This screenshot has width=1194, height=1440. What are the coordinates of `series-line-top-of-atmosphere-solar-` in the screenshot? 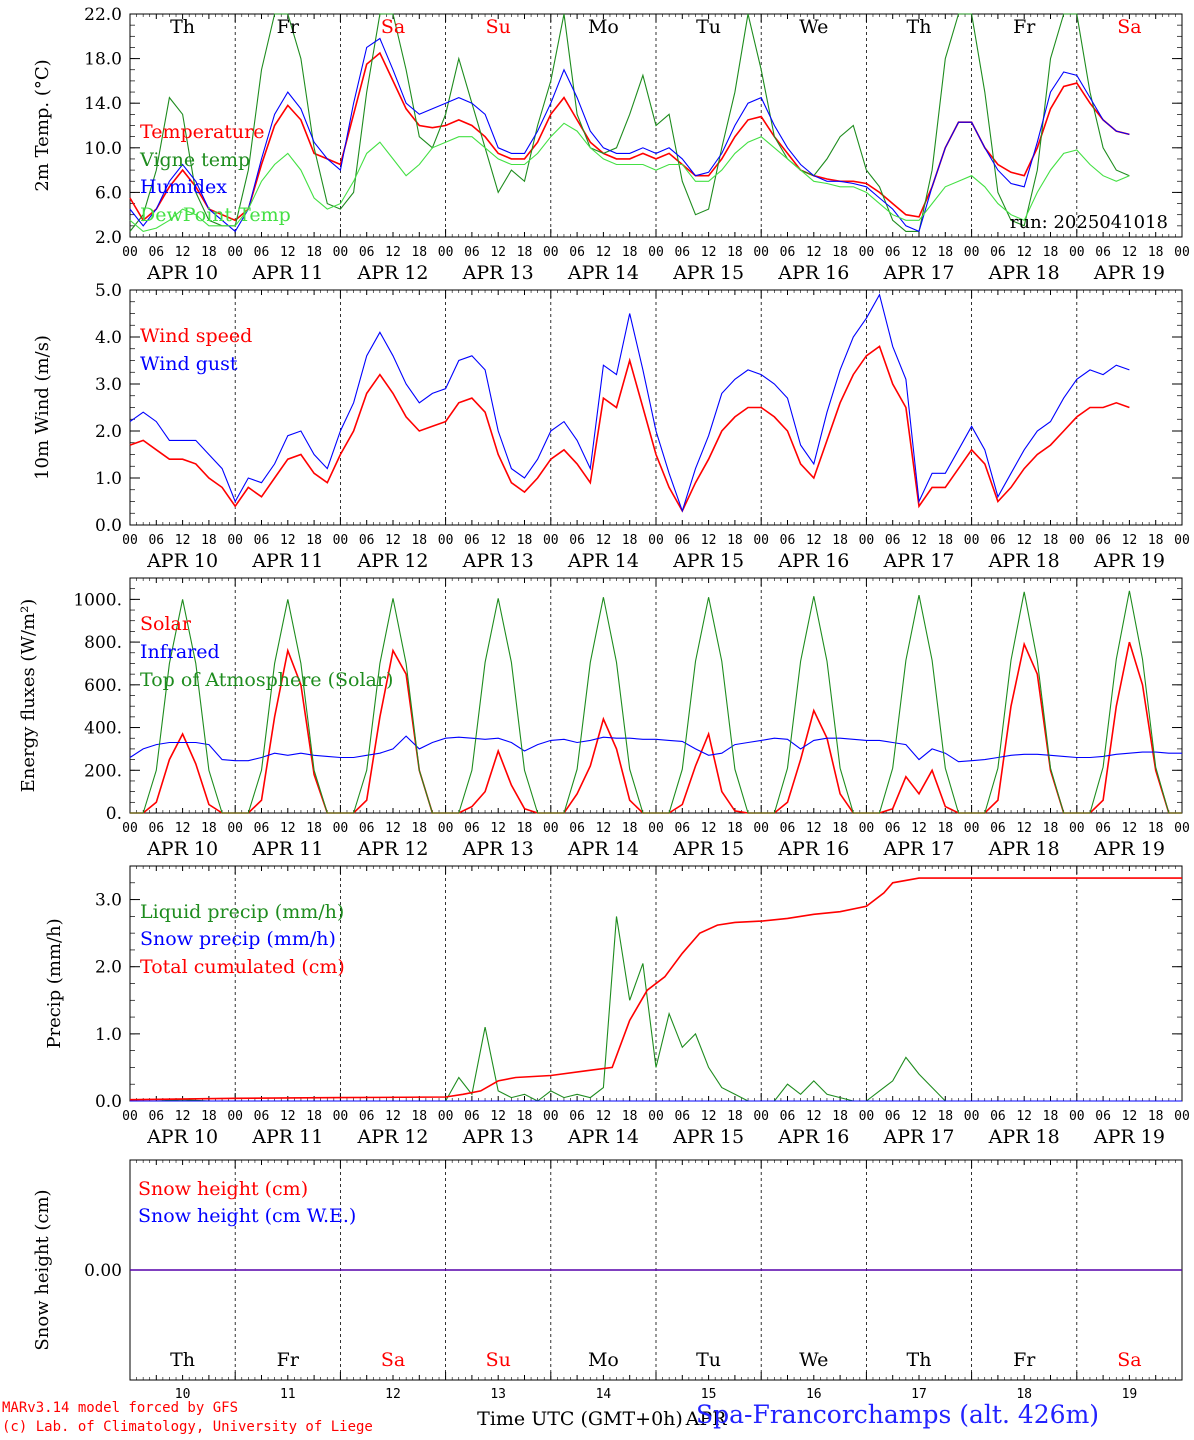 It's located at (656, 702).